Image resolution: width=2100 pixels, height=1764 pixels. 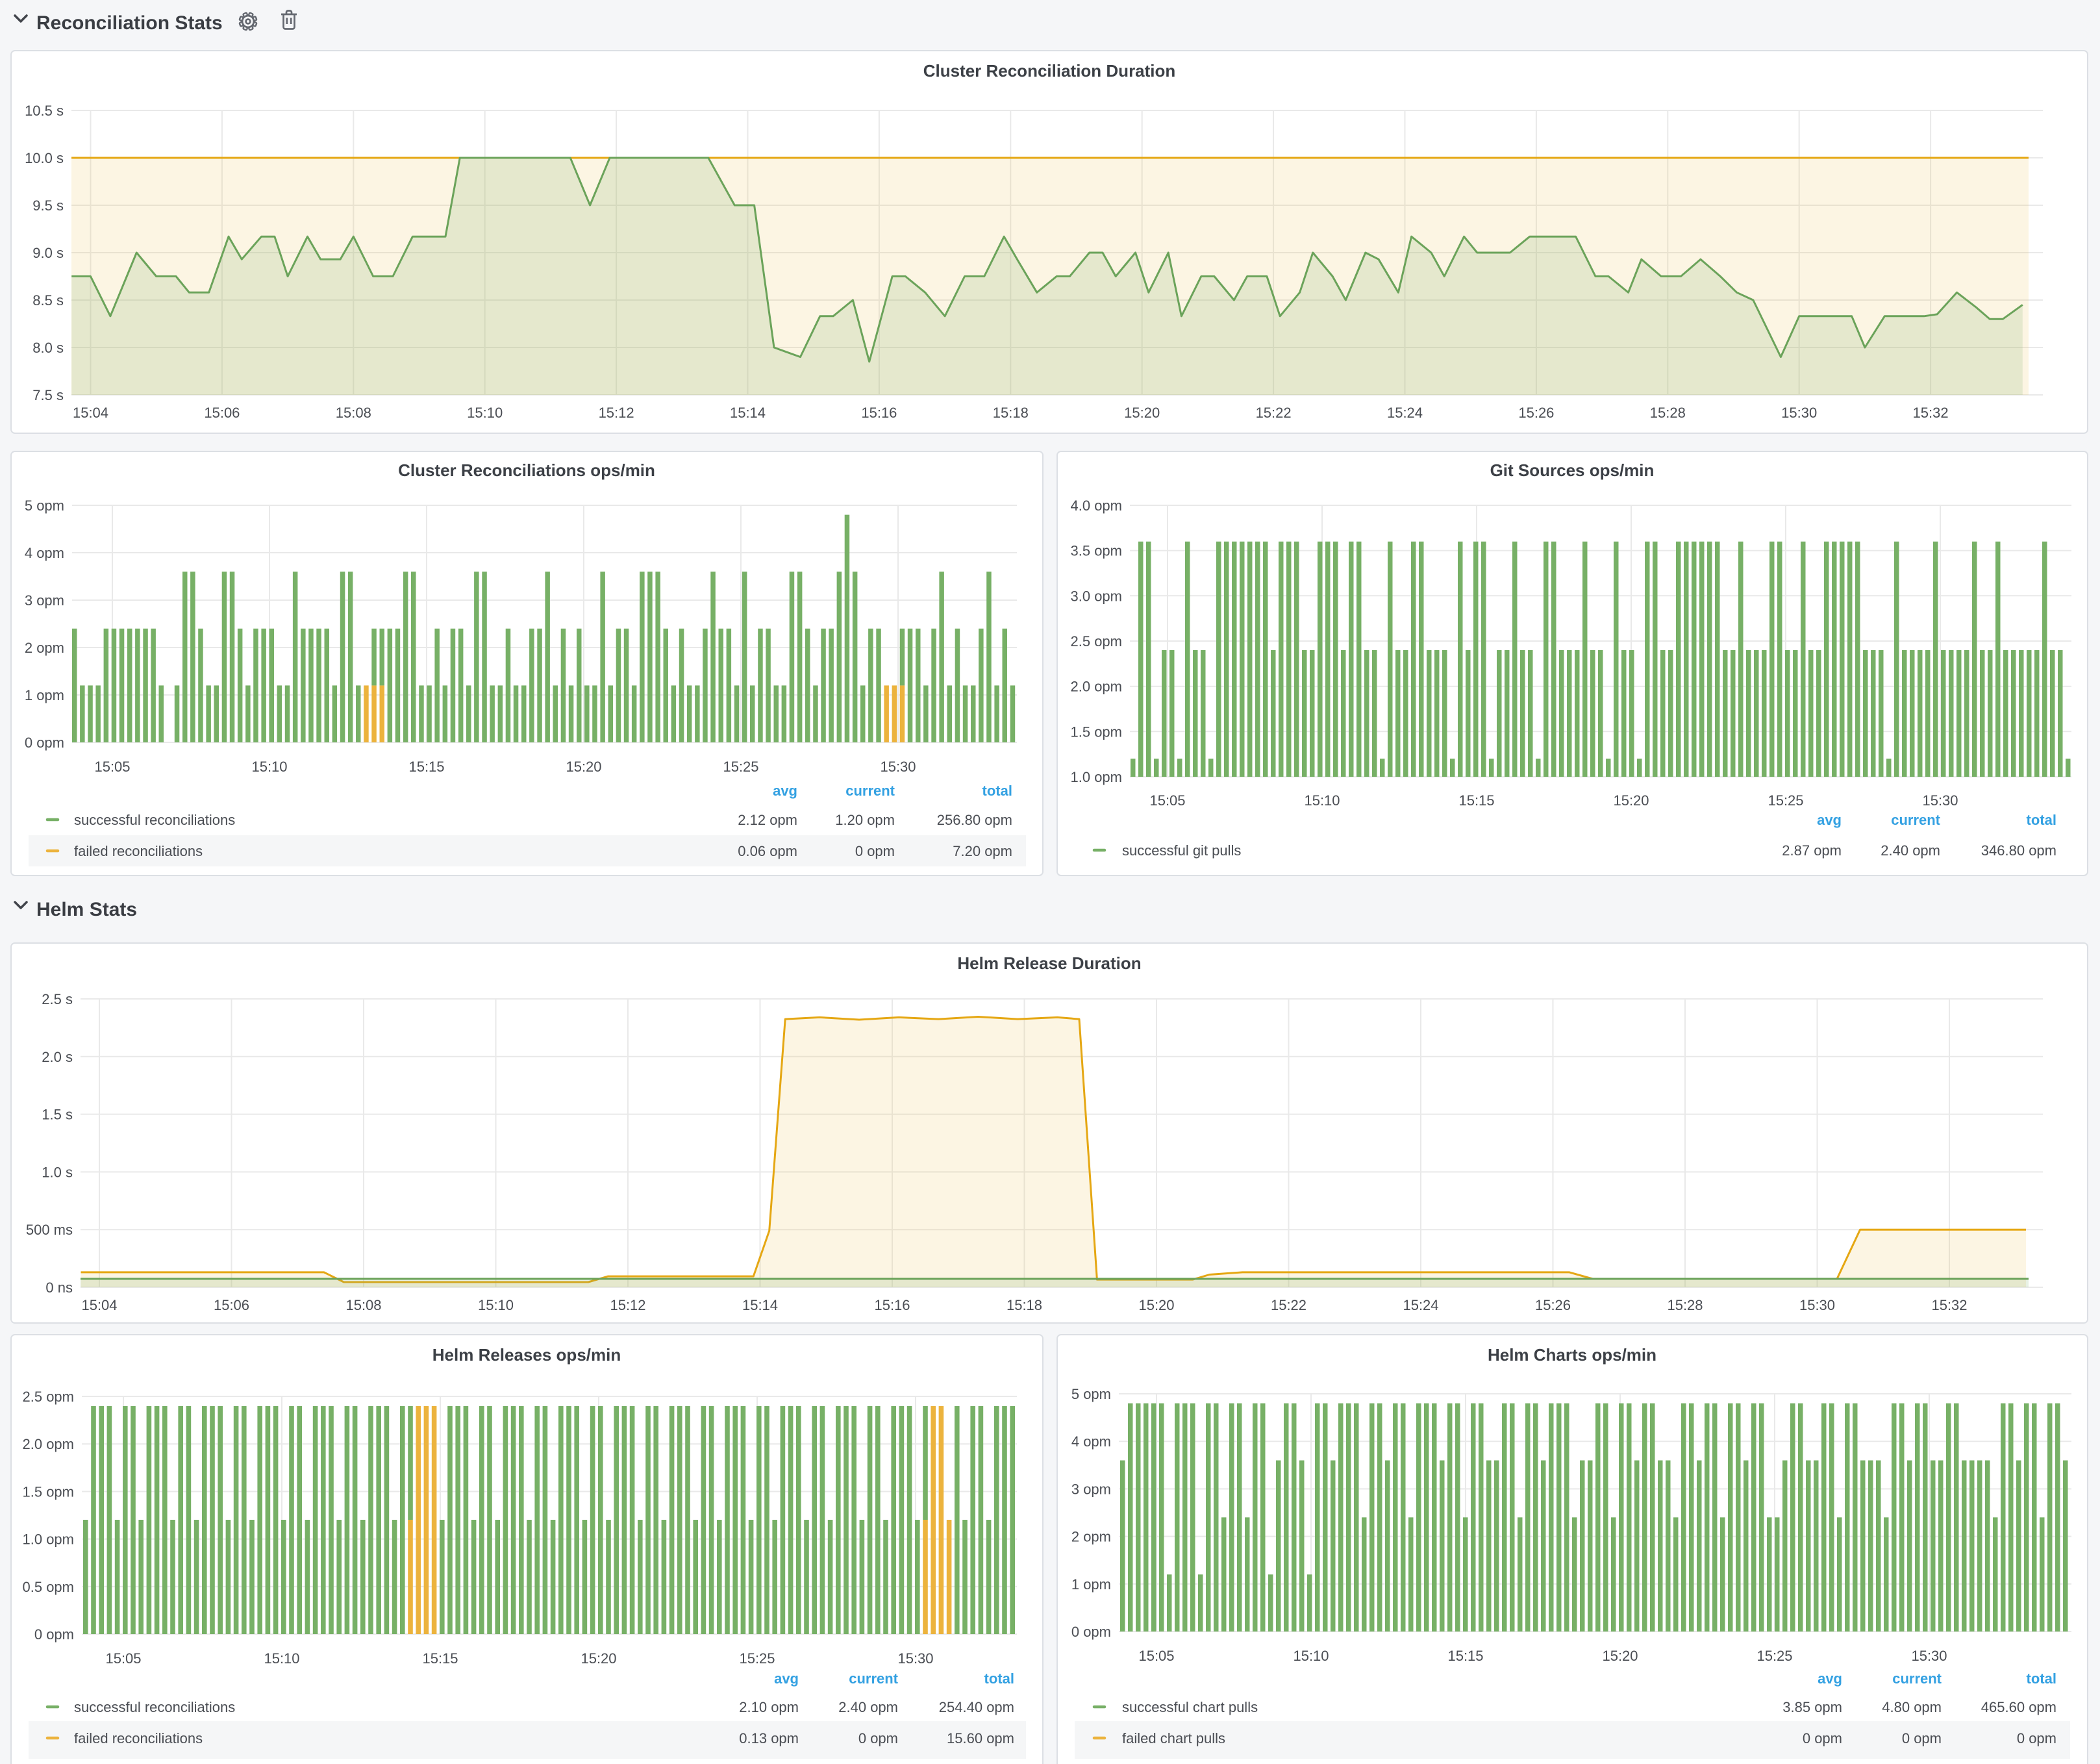 I want to click on svg-text: 10.0 s, so click(x=44, y=158).